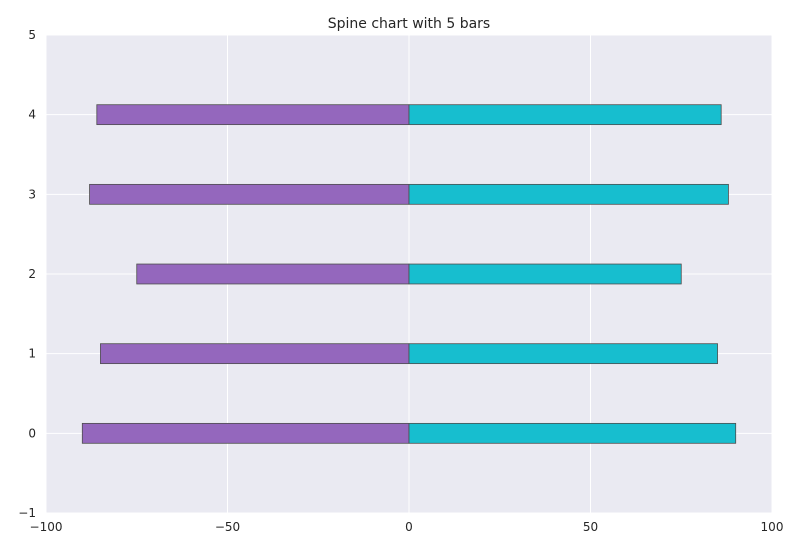  What do you see at coordinates (227, 527) in the screenshot?
I see `x-tick-label: −50` at bounding box center [227, 527].